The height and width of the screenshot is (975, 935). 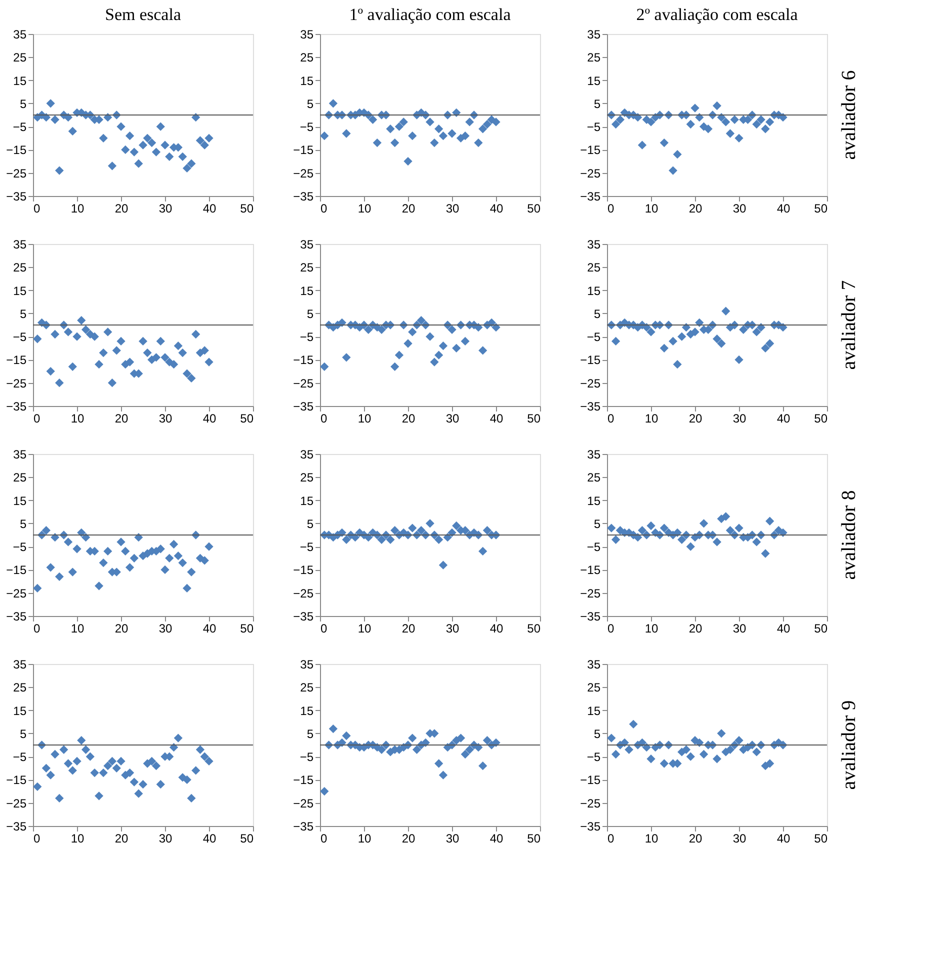 I want to click on chart-title: 1º avaliação com escala, so click(x=430, y=14).